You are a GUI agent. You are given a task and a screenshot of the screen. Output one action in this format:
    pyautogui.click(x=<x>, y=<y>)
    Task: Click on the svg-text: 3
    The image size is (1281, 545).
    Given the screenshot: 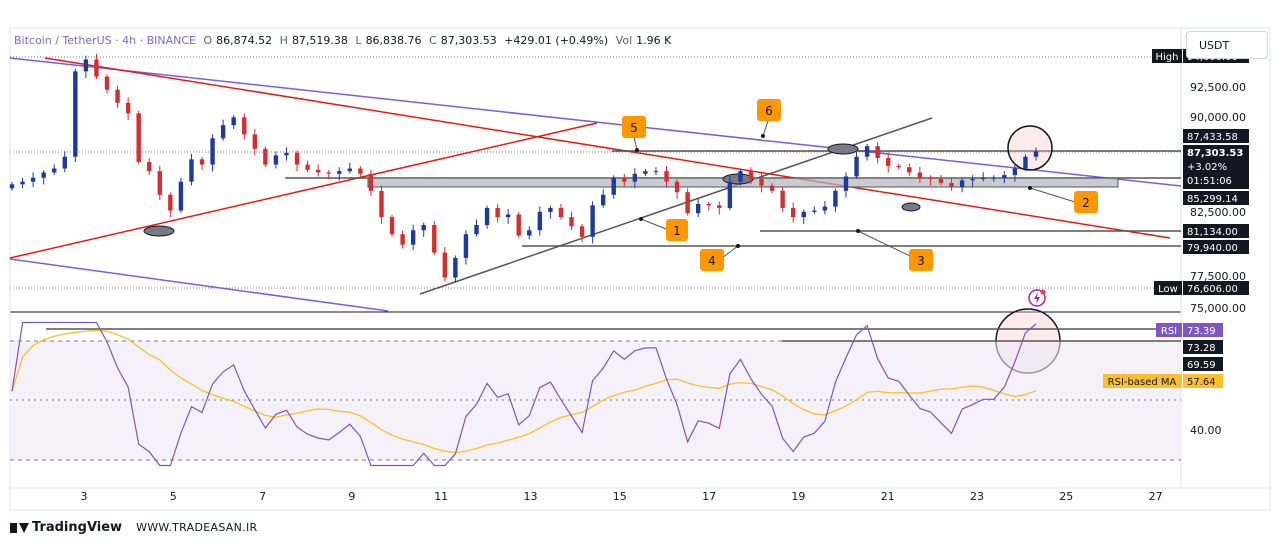 What is the action you would take?
    pyautogui.click(x=921, y=261)
    